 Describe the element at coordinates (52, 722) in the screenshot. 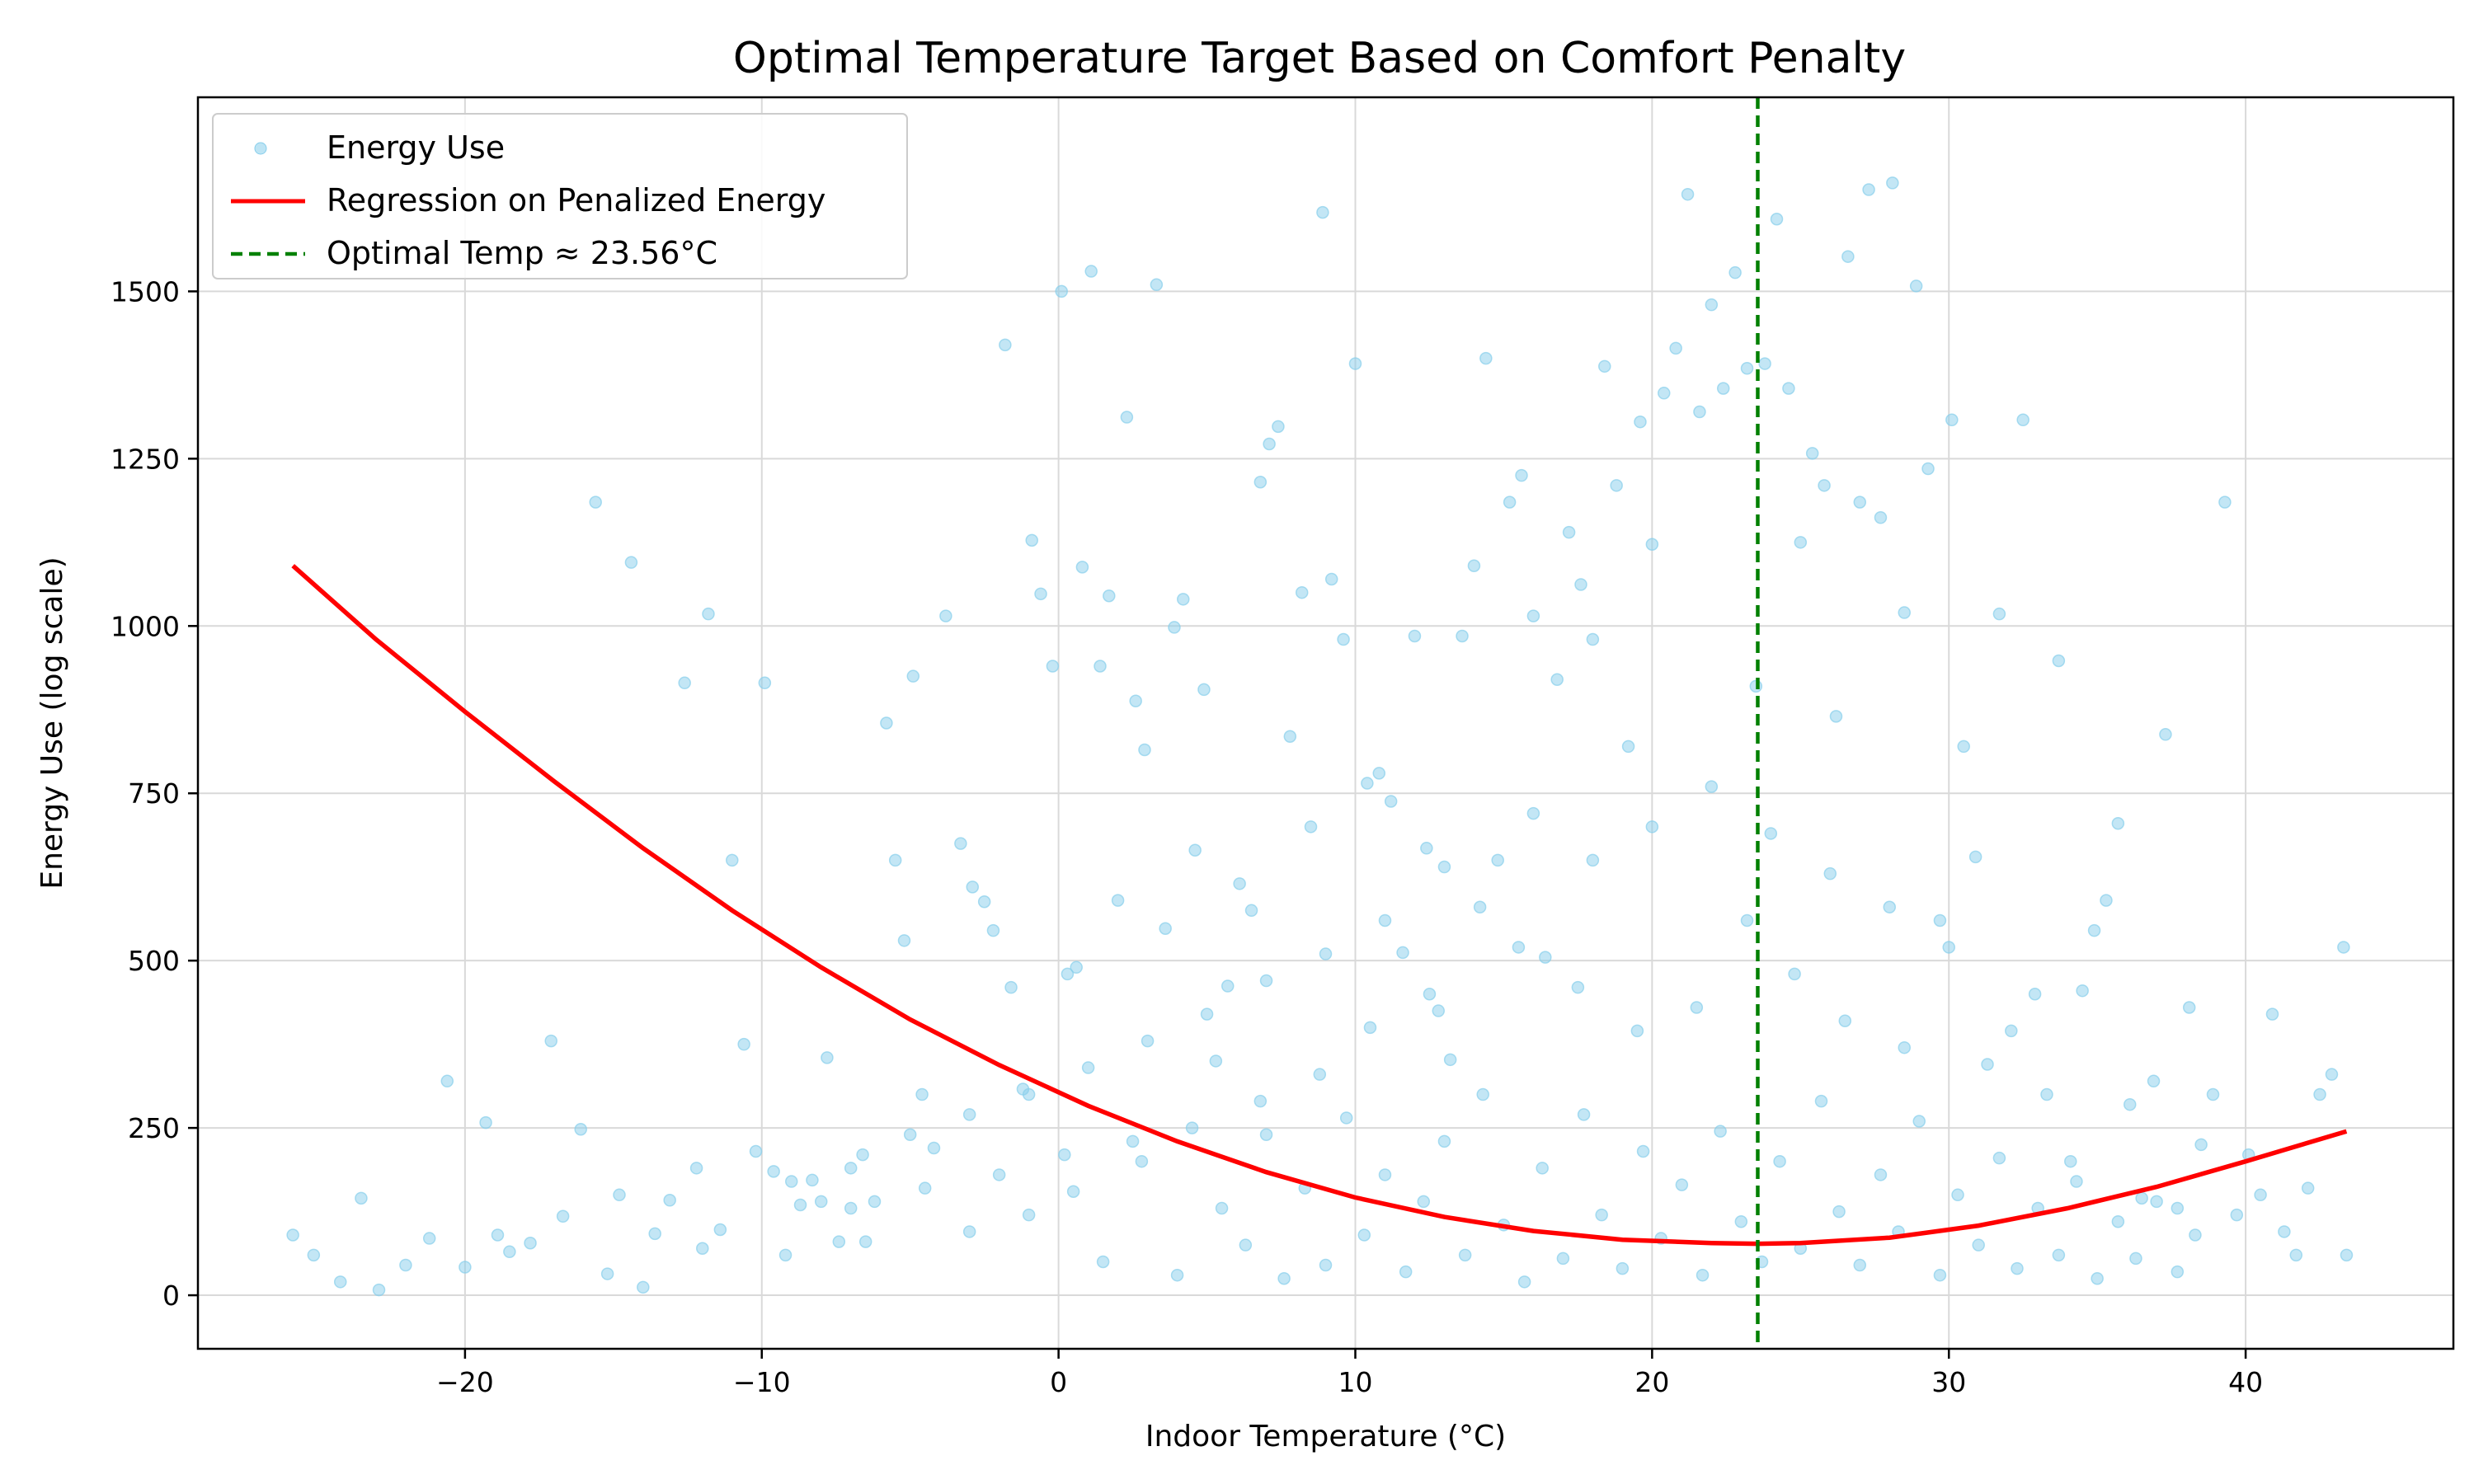

I see `y-axis-label: Energy Use (log scale)` at that location.